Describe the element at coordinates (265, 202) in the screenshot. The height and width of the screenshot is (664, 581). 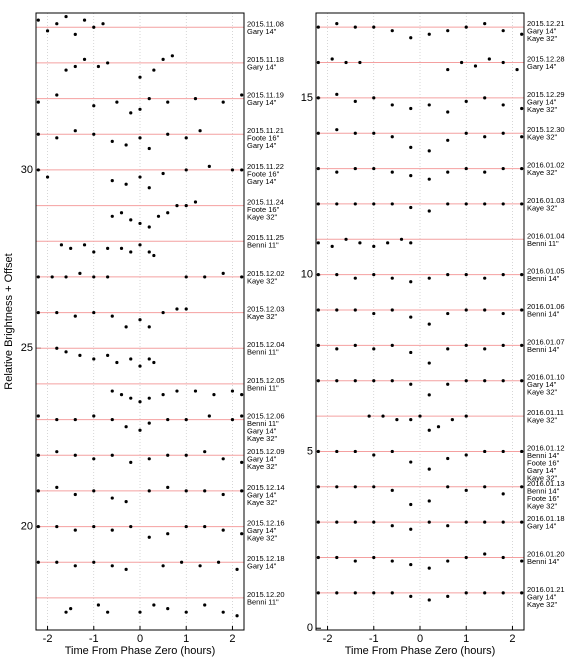
I see `night-label: 2015.11.24` at that location.